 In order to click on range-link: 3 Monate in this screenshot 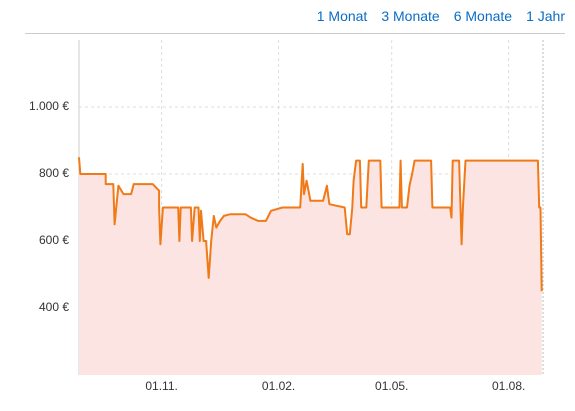, I will do `click(410, 16)`.